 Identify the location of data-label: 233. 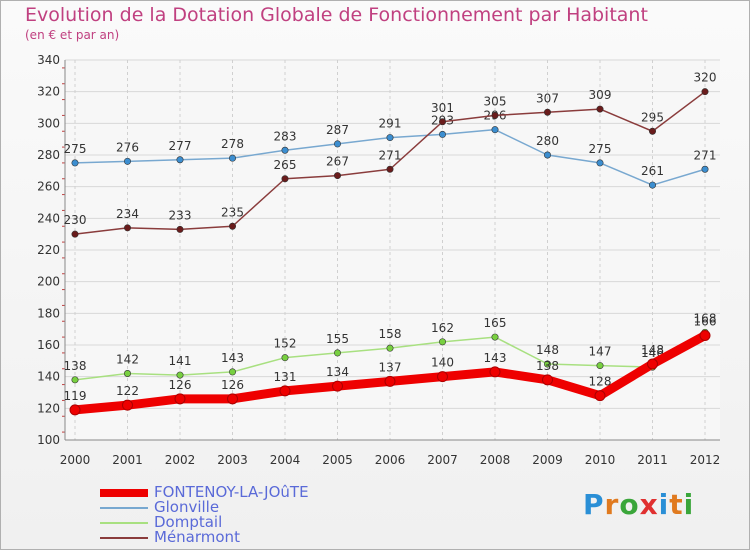
(180, 215).